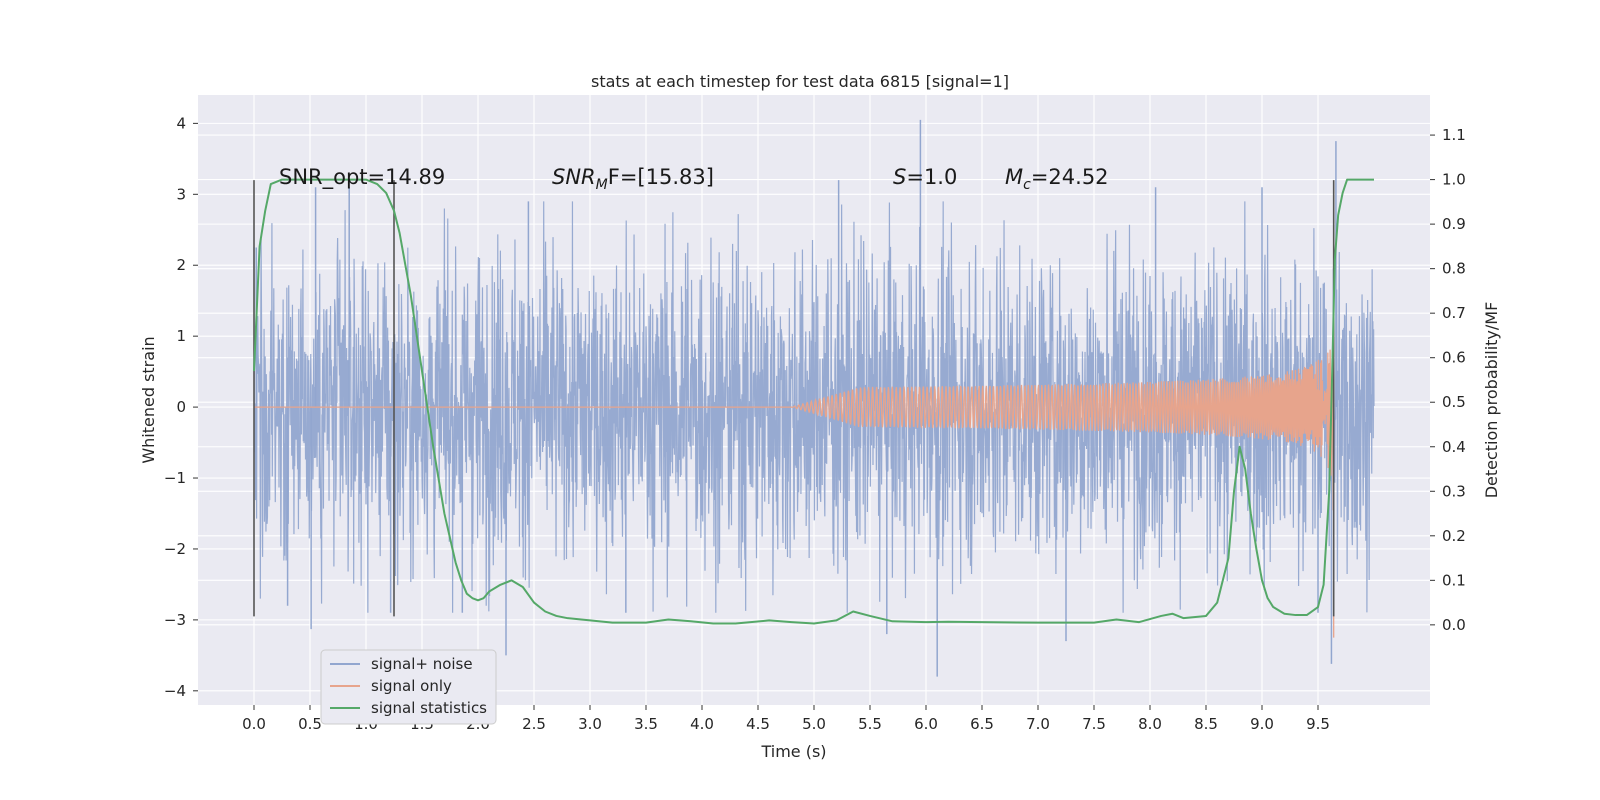 The height and width of the screenshot is (800, 1600). I want to click on snr-opt-annotation: SNR_opt=14.89, so click(362, 177).